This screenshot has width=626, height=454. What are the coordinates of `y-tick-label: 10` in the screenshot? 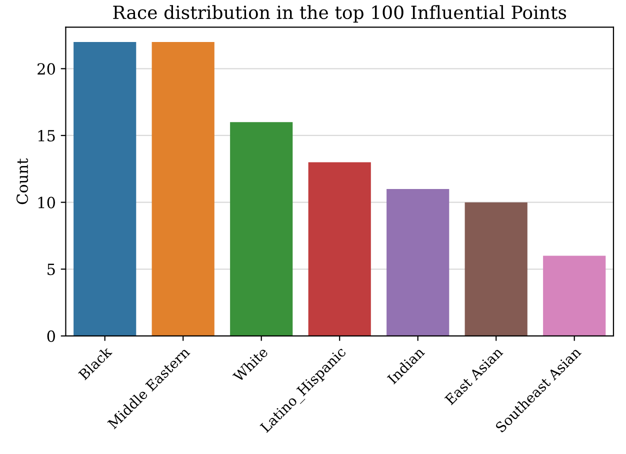 It's located at (46, 202).